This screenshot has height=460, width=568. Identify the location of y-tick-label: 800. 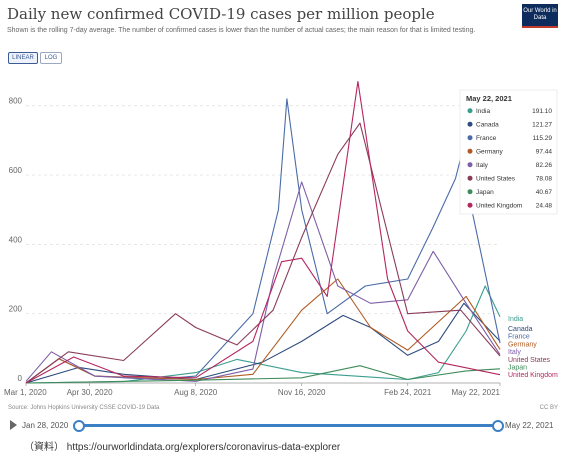
(16, 101).